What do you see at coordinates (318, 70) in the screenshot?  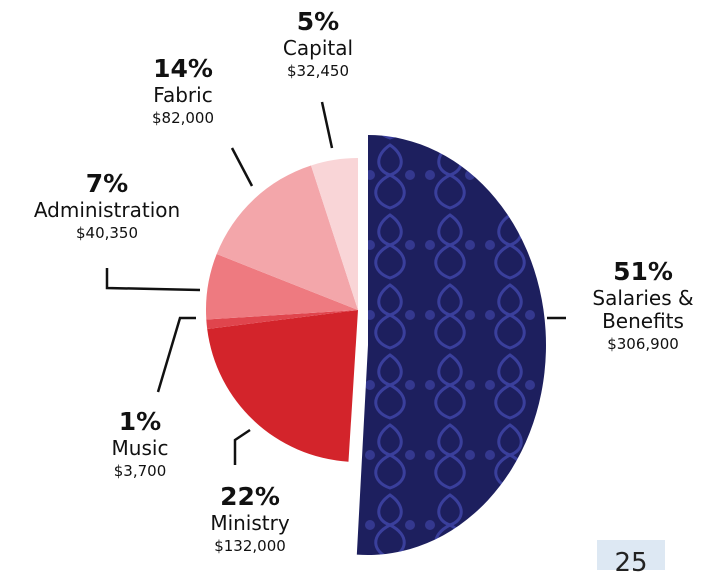 I see `amount-label: $32,450` at bounding box center [318, 70].